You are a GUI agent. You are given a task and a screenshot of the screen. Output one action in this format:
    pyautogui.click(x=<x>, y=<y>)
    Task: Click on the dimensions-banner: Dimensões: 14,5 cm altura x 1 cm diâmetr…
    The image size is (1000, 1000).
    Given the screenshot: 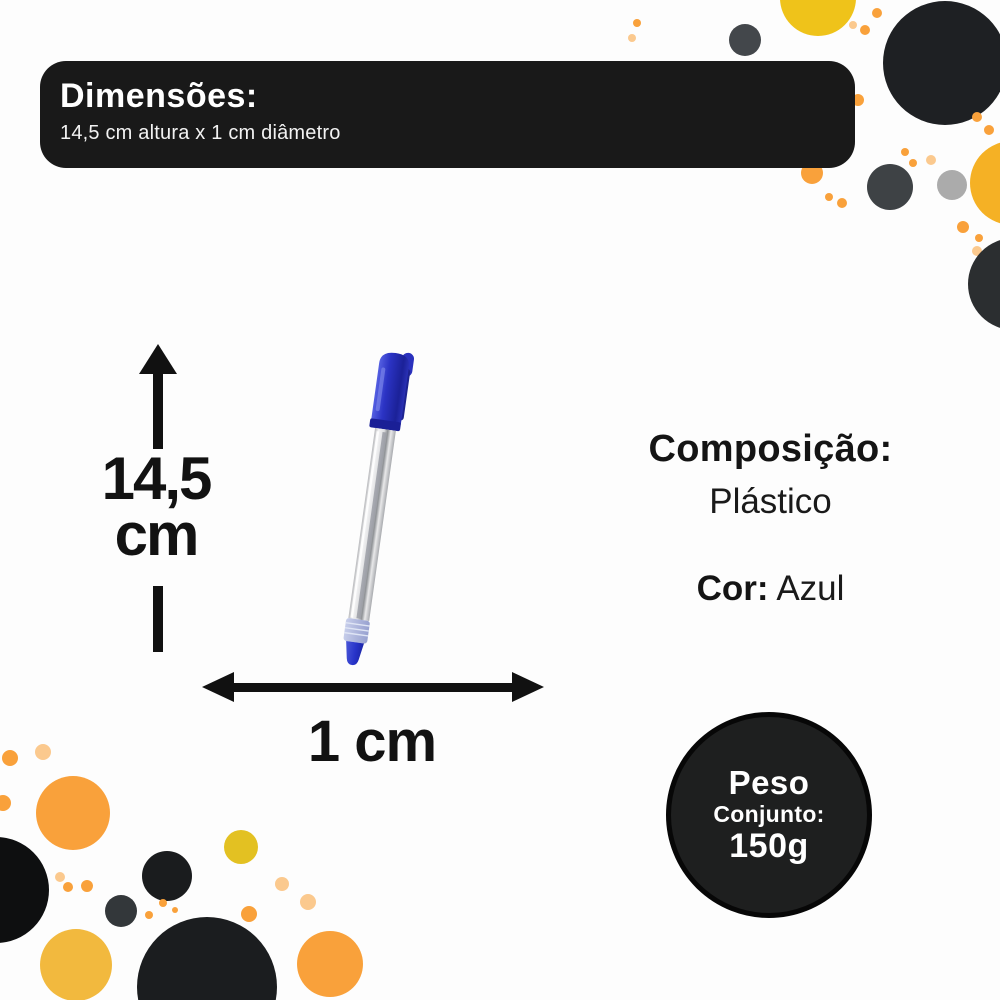 What is the action you would take?
    pyautogui.click(x=447, y=114)
    